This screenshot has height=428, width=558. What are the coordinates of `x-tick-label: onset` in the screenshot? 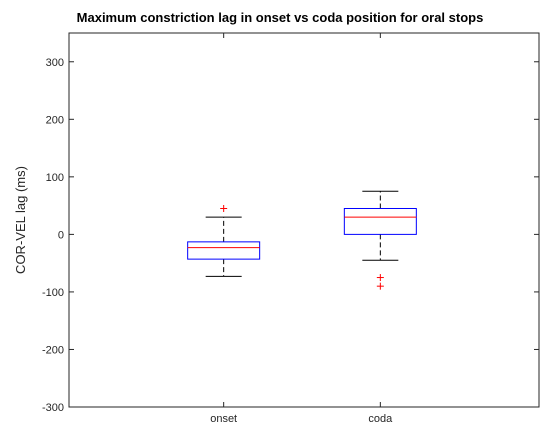 It's located at (223, 419).